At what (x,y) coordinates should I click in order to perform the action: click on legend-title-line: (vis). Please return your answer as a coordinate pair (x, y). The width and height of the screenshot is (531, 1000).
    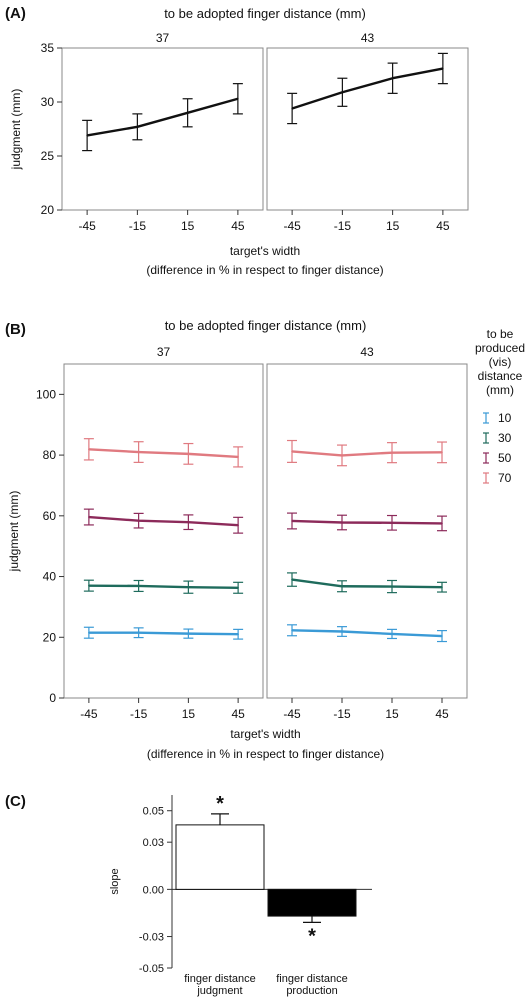
    Looking at the image, I should click on (500, 362).